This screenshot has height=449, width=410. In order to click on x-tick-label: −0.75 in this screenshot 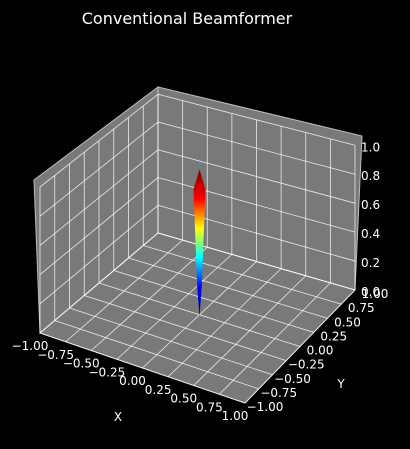, I will do `click(55, 355)`.